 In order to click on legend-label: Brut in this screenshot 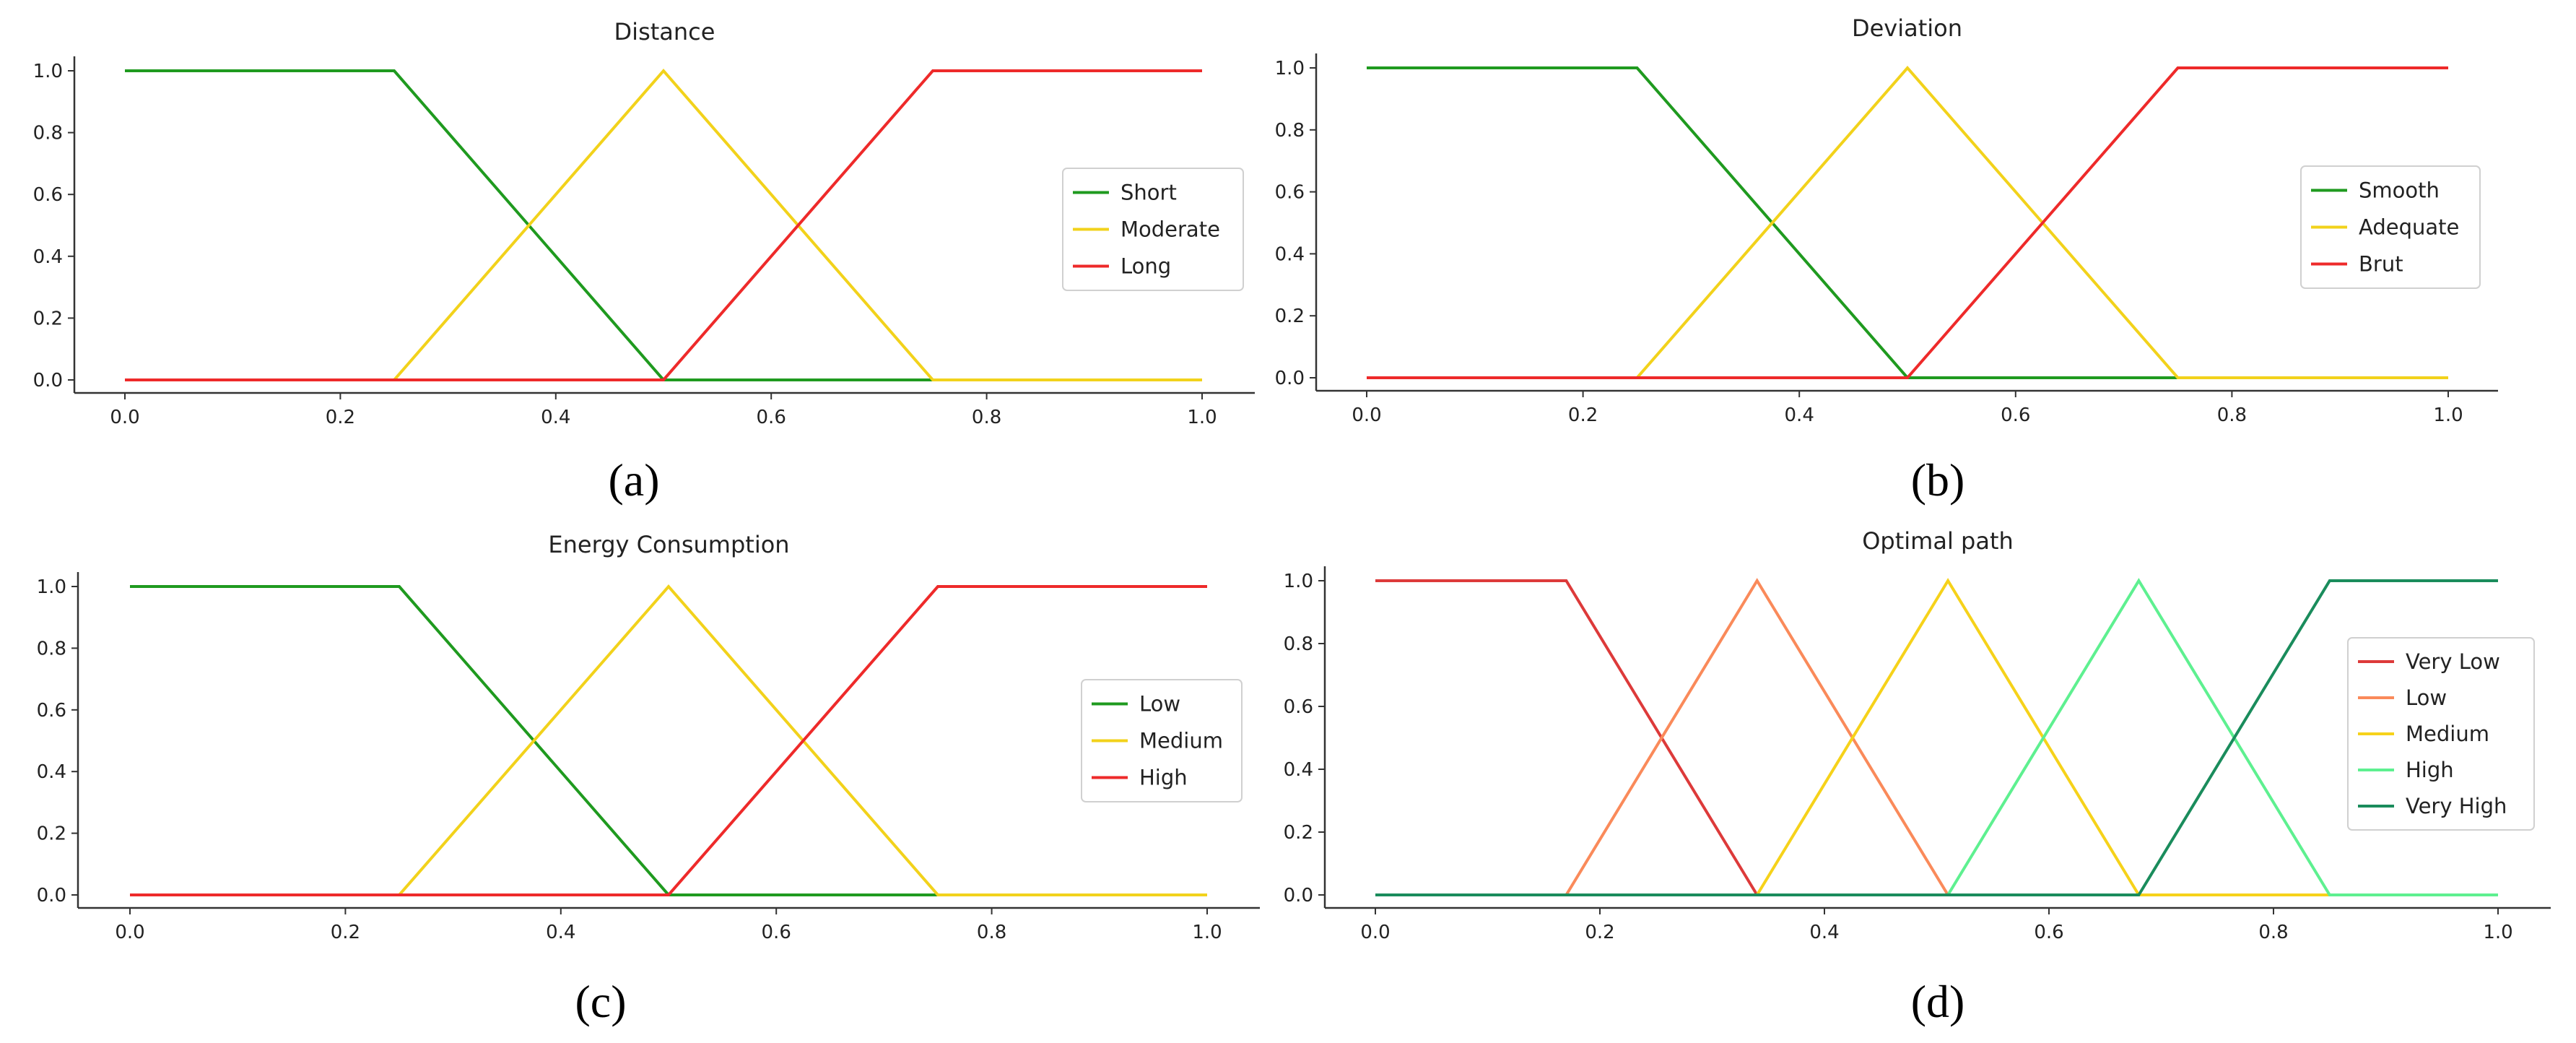, I will do `click(2381, 264)`.